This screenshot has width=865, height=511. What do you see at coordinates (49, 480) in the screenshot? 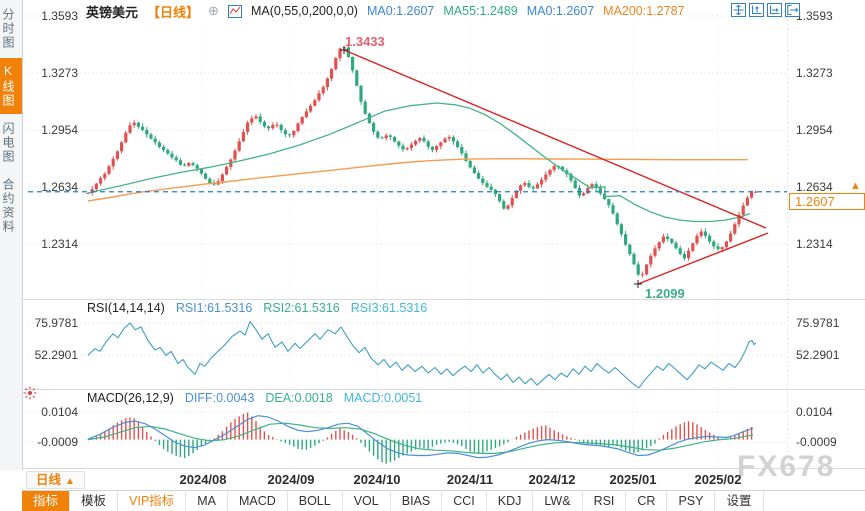
I see `period-selector-label: 日线` at bounding box center [49, 480].